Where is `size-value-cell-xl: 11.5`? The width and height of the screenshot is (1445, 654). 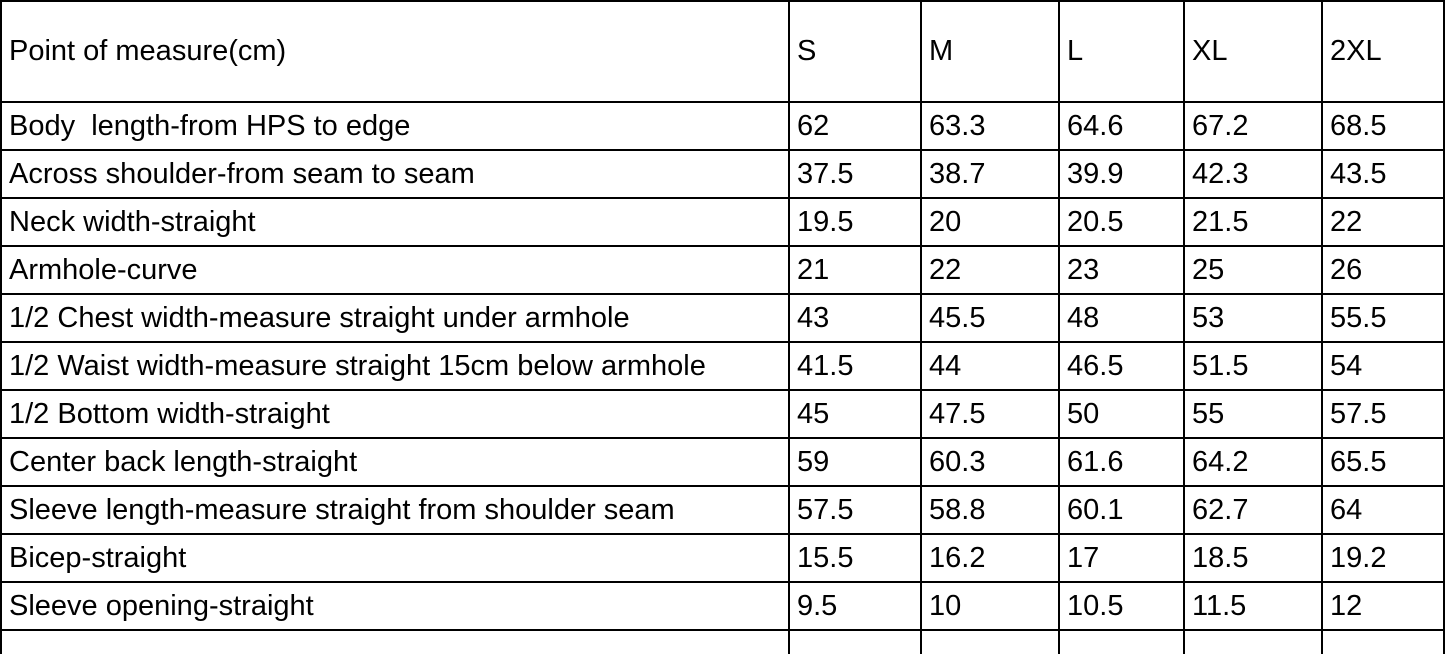
size-value-cell-xl: 11.5 is located at coordinates (1253, 606).